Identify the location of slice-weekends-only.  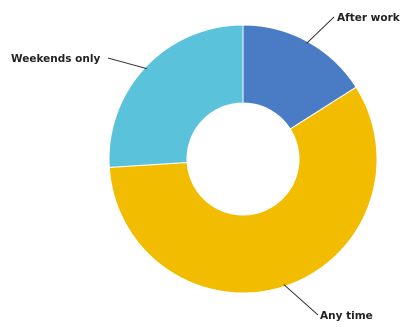
(176, 96).